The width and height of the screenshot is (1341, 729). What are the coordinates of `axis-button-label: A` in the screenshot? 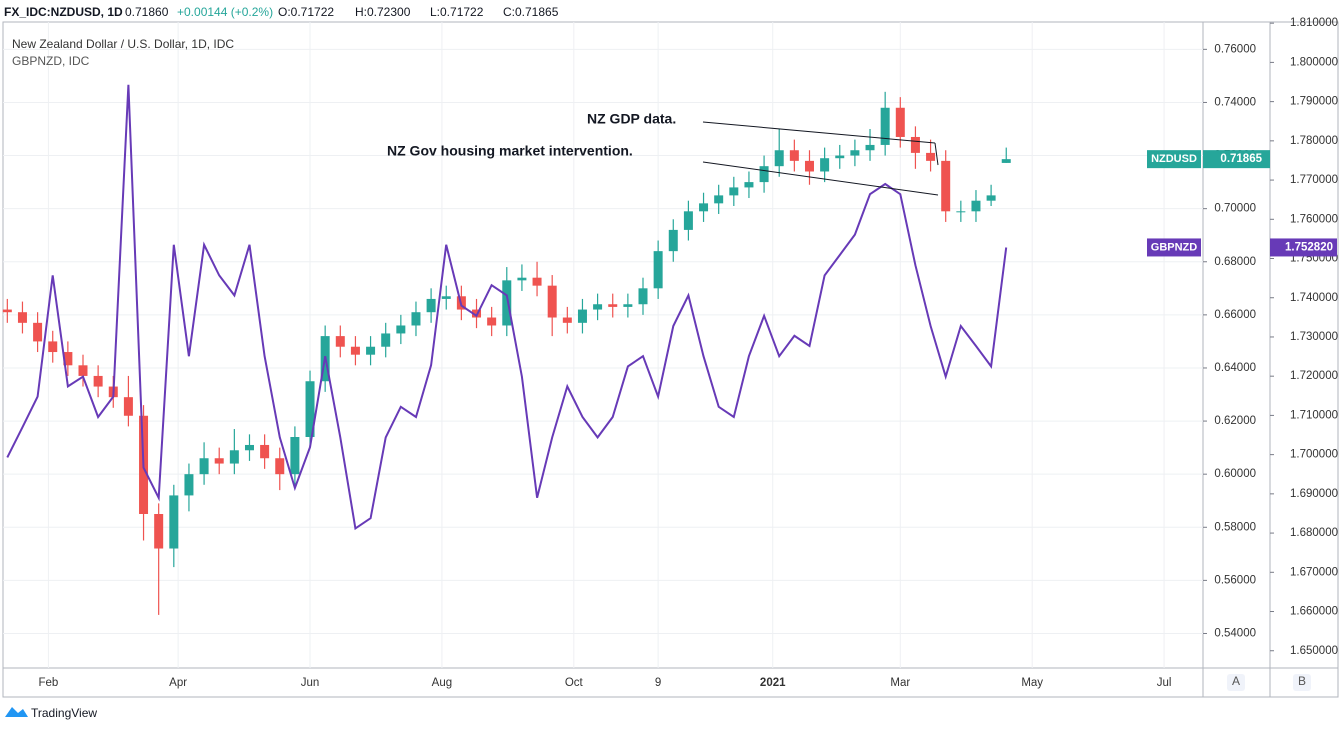 It's located at (1236, 681).